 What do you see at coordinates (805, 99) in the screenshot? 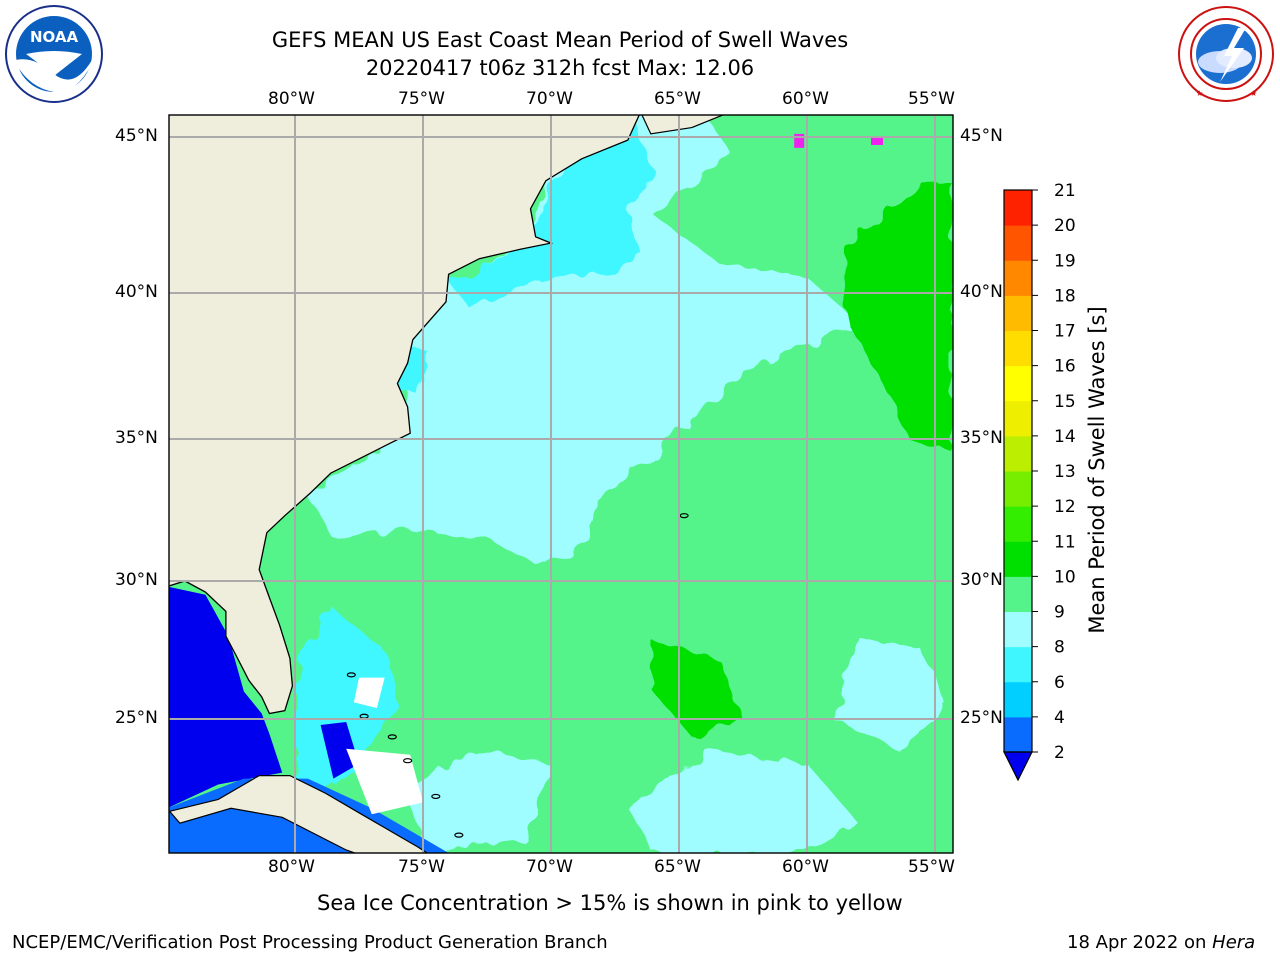
I see `lon-label-top: 60°W` at bounding box center [805, 99].